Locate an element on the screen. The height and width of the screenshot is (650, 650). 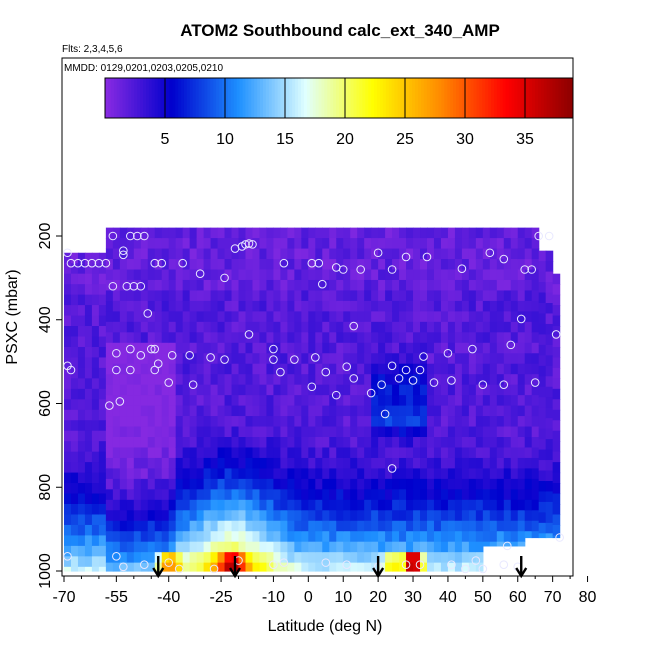
x-axis-tick-label: -70 is located at coordinates (63, 597).